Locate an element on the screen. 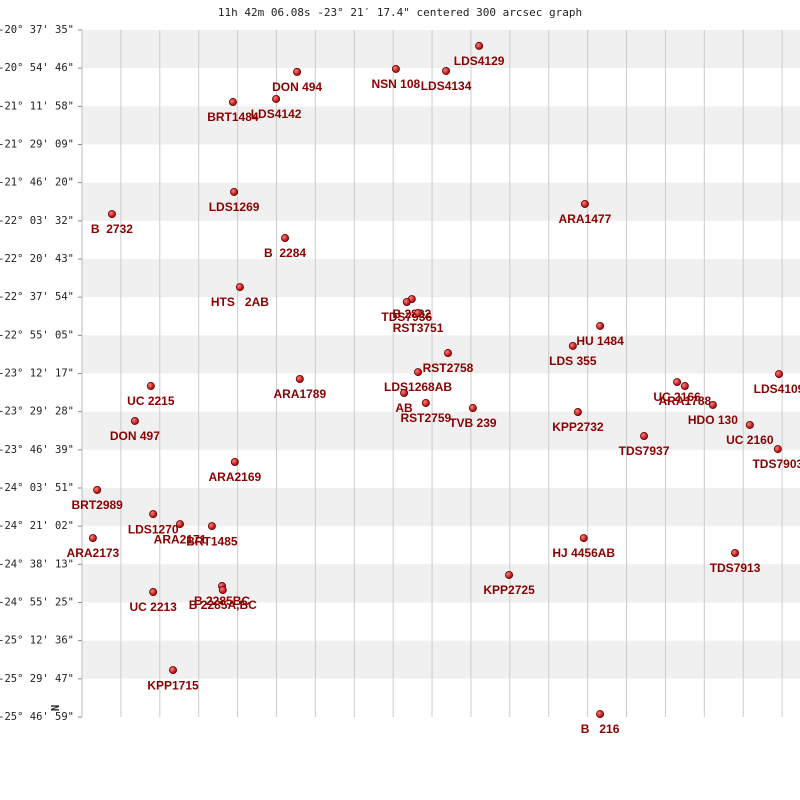 Image resolution: width=800 pixels, height=800 pixels. y-tick-label: -25° 29' 47" is located at coordinates (37, 679).